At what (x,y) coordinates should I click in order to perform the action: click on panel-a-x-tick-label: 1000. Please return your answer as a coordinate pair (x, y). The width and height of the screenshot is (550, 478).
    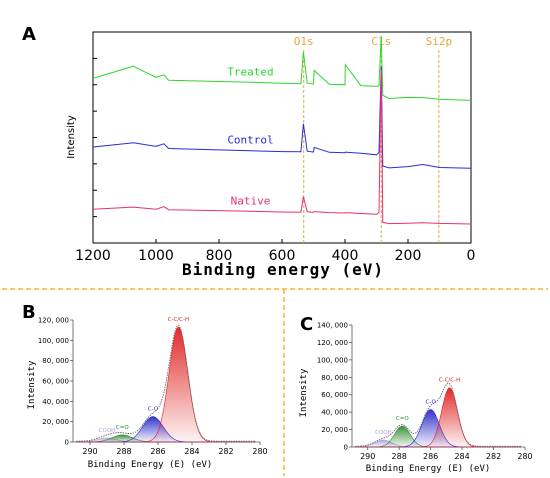
    Looking at the image, I should click on (156, 256).